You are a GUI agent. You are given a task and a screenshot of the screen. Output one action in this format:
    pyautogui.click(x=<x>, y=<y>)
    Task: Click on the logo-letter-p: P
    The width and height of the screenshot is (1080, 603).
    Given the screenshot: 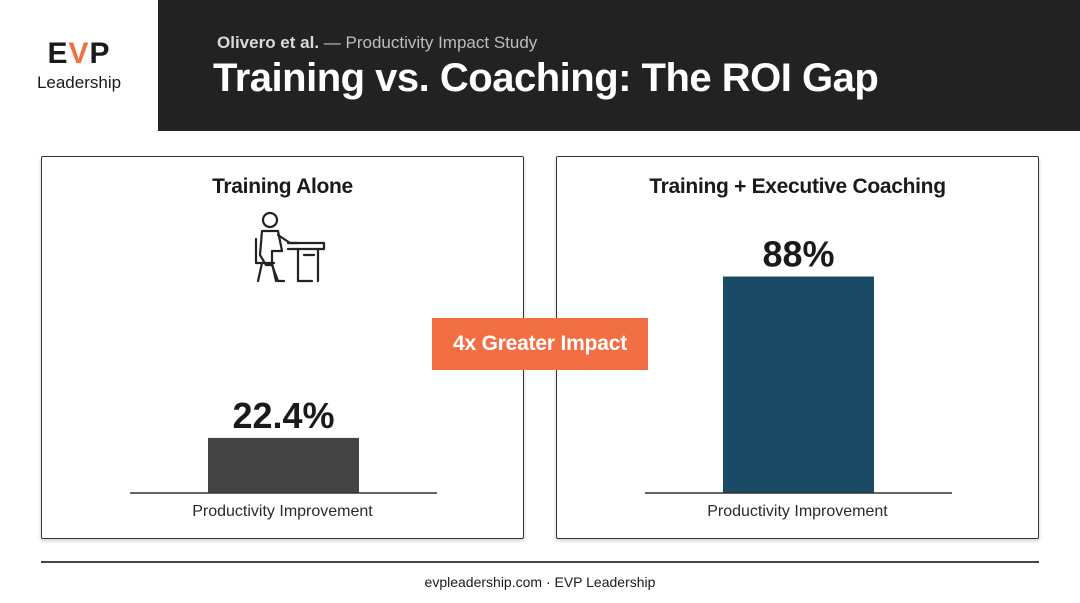 What is the action you would take?
    pyautogui.click(x=100, y=53)
    